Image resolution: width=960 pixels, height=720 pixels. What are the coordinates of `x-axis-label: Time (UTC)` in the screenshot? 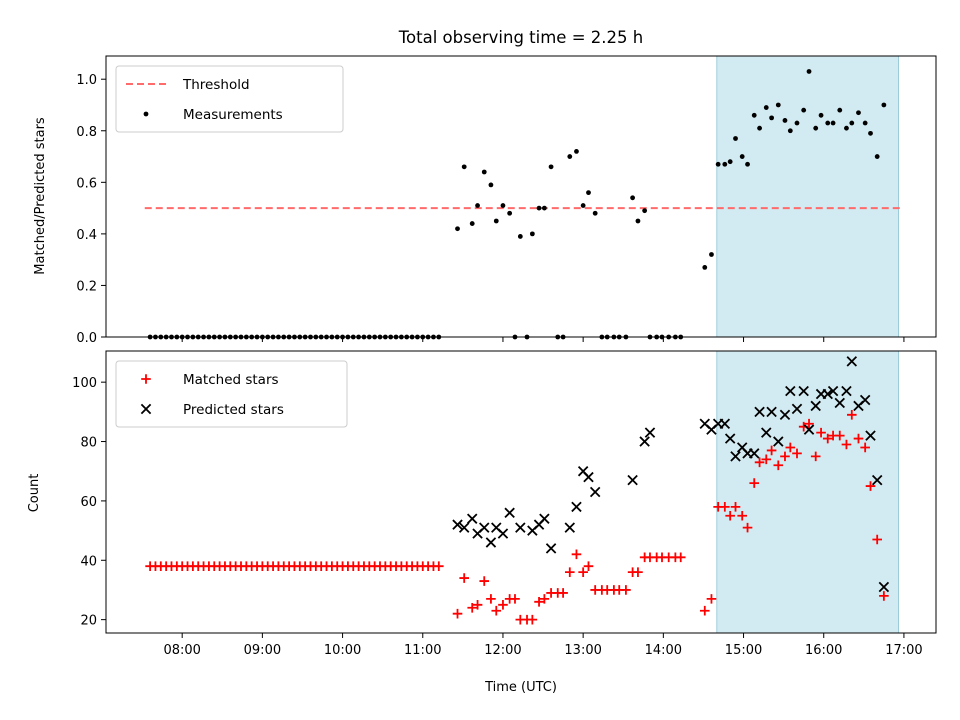 It's located at (520, 687).